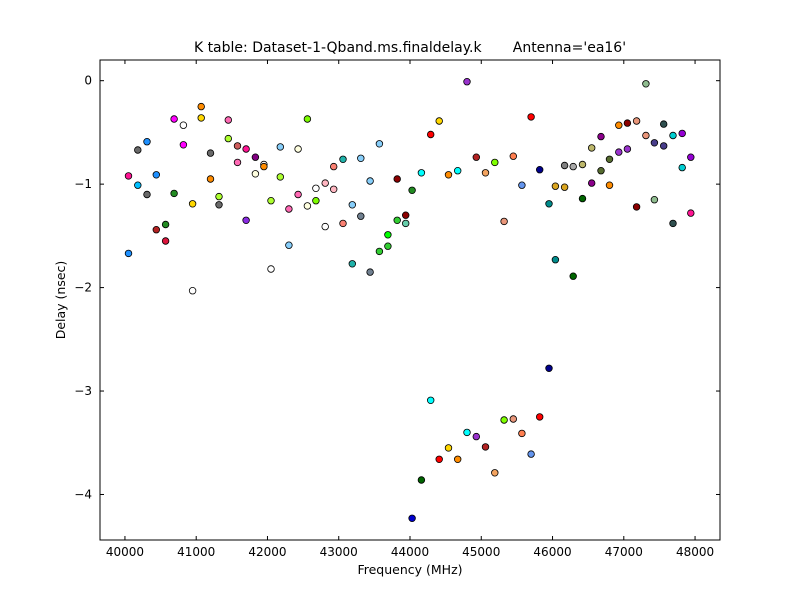 The image size is (800, 604). What do you see at coordinates (83, 494) in the screenshot?
I see `y-tick-label: −4` at bounding box center [83, 494].